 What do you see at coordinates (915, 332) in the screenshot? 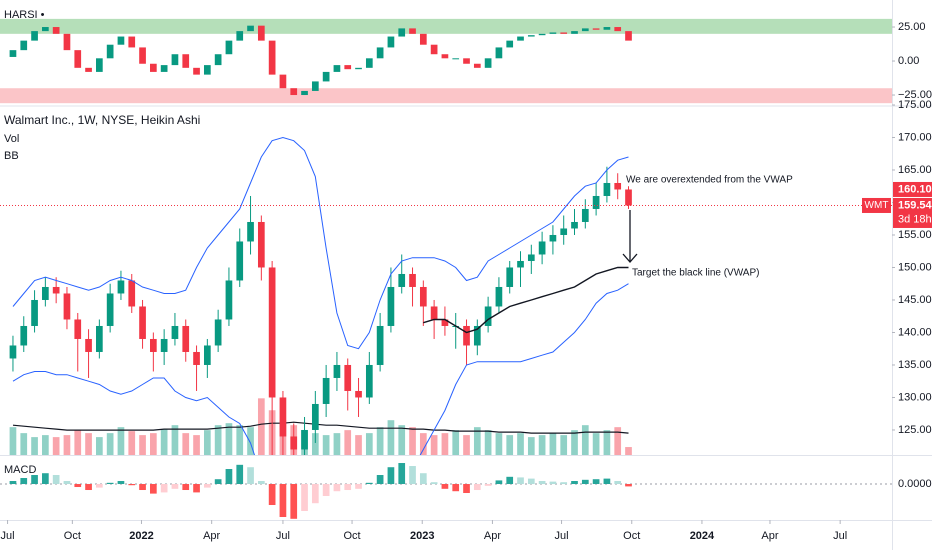
I see `y-tick-label: 140.00` at bounding box center [915, 332].